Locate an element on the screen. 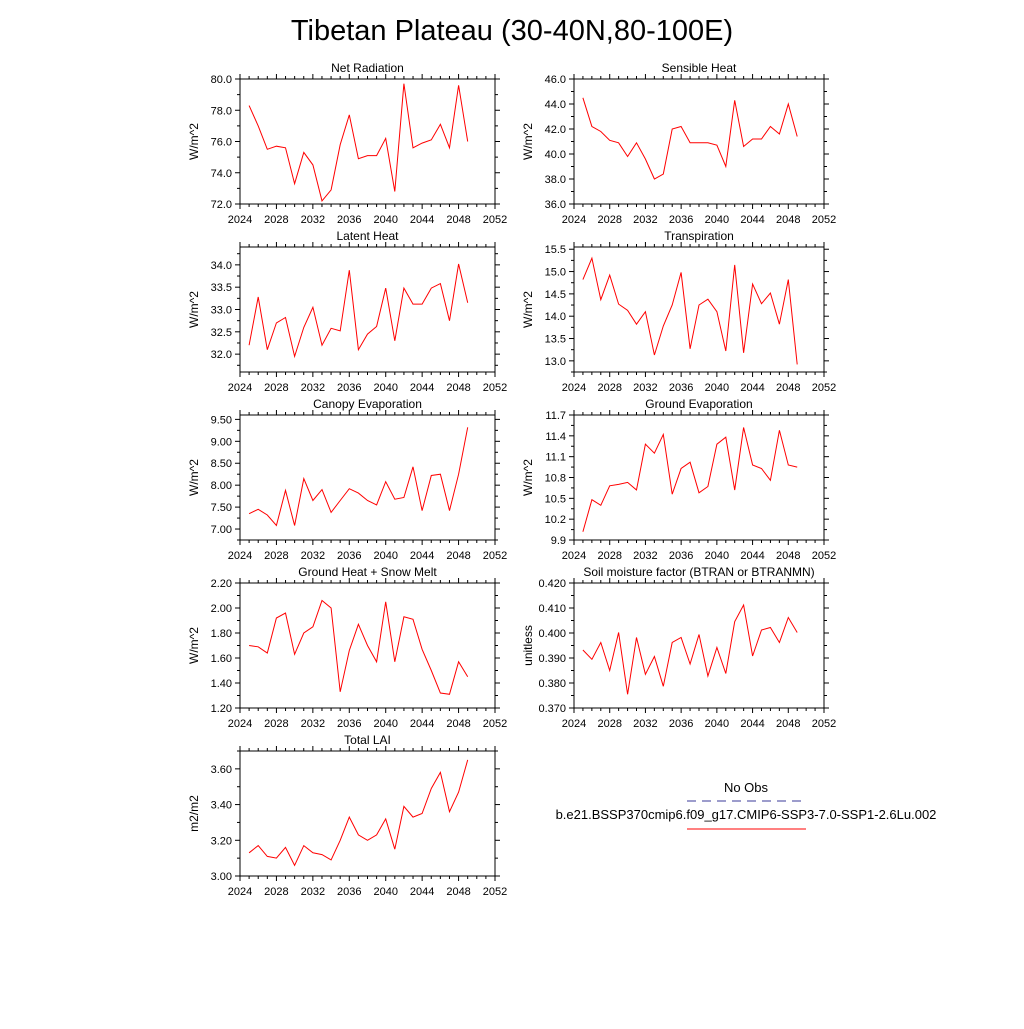  y-tick-label: 3.60 is located at coordinates (221, 770).